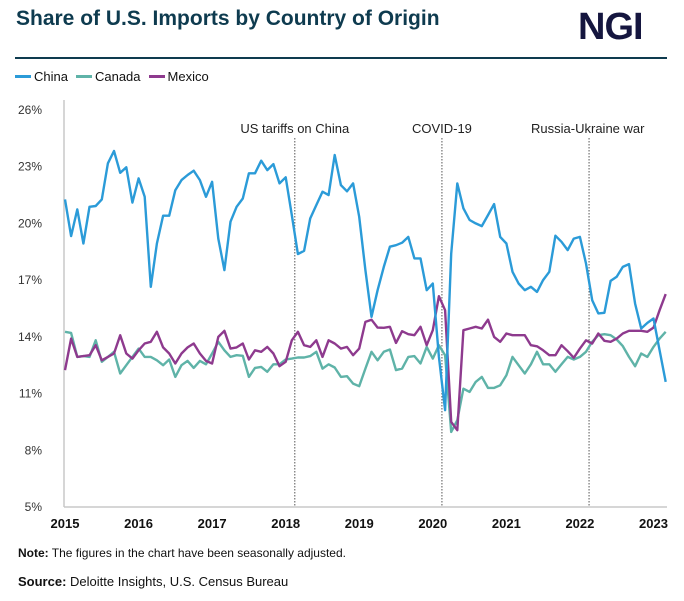 This screenshot has height=601, width=684. What do you see at coordinates (30, 167) in the screenshot?
I see `y-tick-label: 23%` at bounding box center [30, 167].